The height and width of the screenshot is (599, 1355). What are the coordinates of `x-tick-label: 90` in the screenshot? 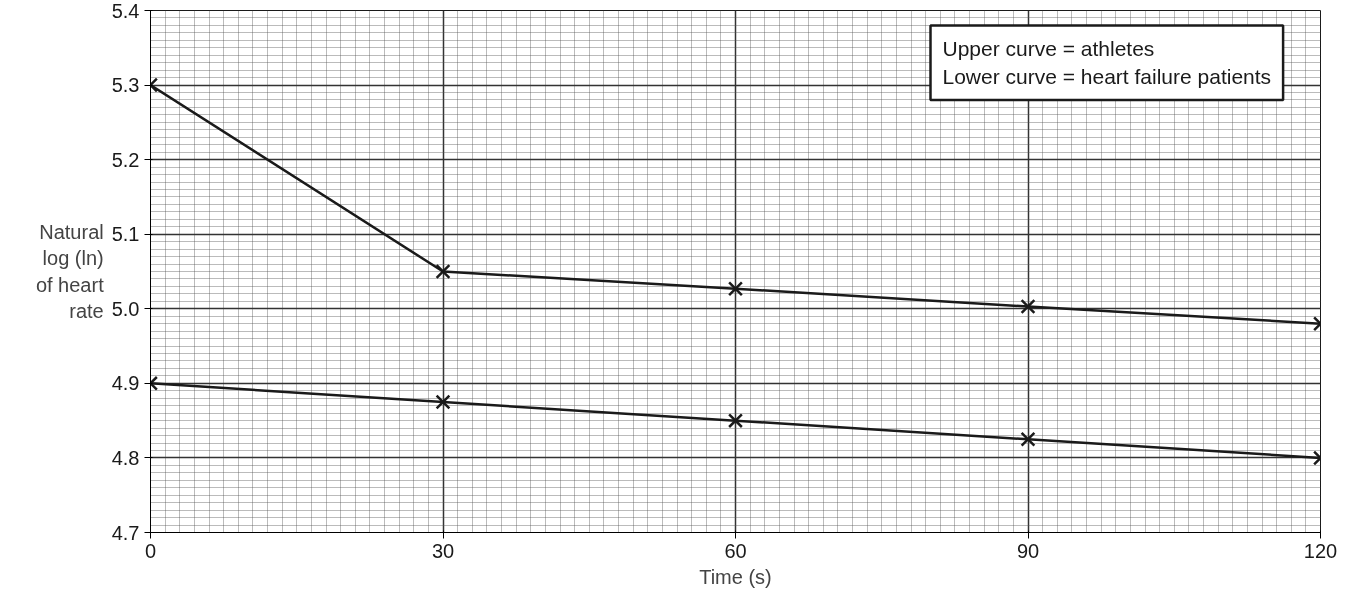 It's located at (1028, 550).